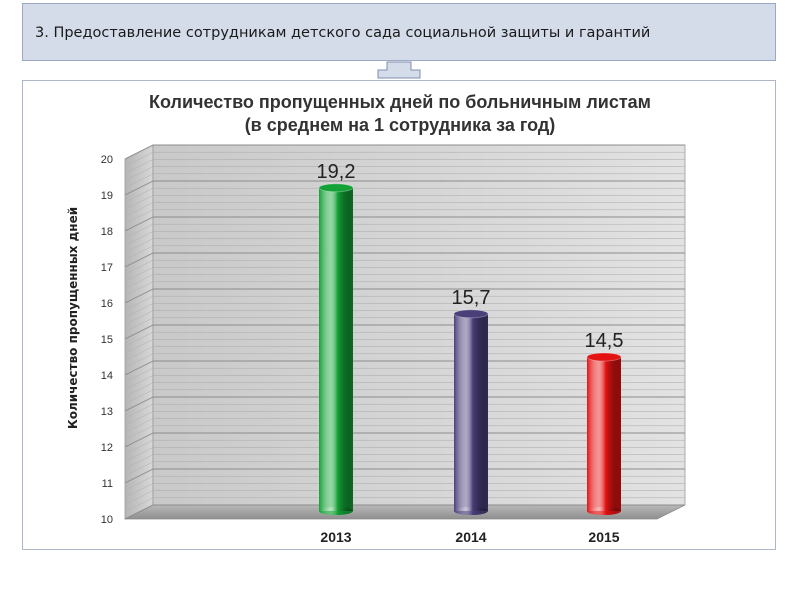  I want to click on y-axis-label: Количество пропущенных дней, so click(73, 318).